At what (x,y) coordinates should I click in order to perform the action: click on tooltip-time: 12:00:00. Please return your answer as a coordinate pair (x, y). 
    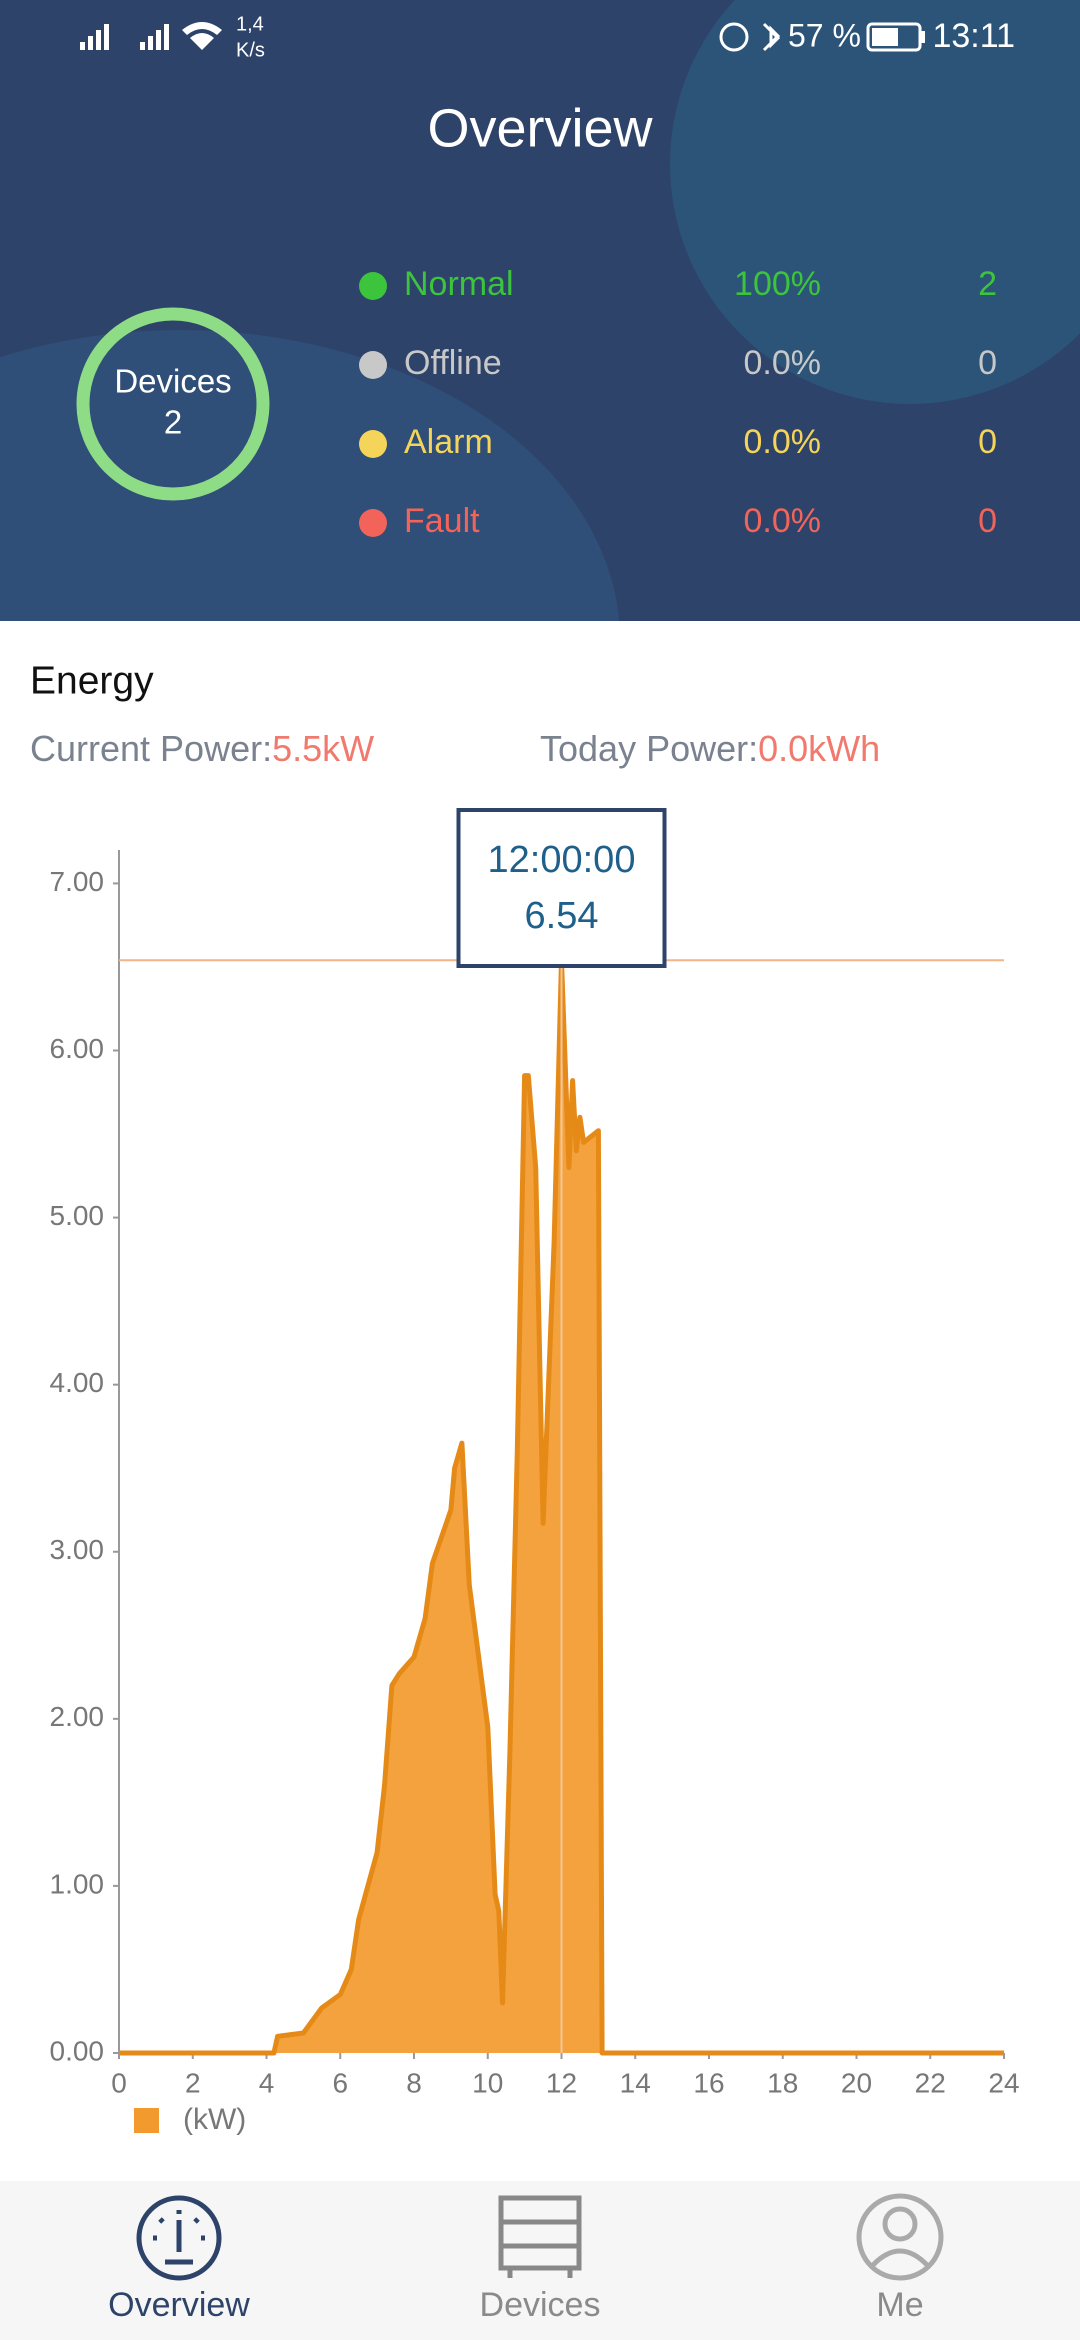
    Looking at the image, I should click on (562, 860).